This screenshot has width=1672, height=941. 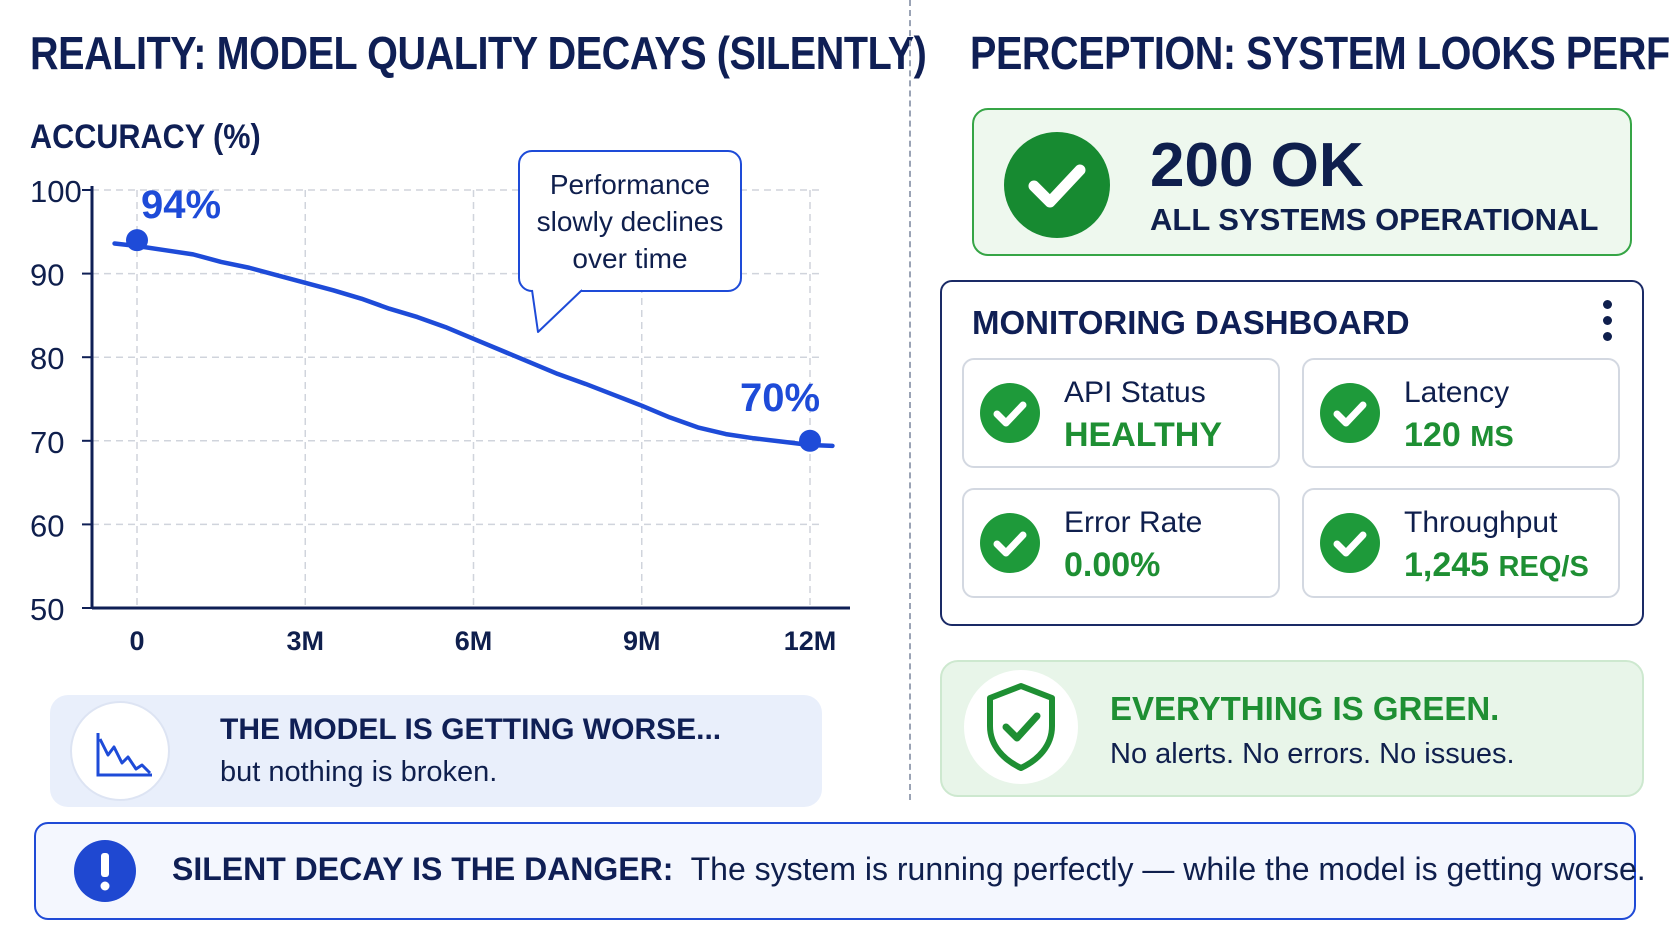 What do you see at coordinates (305, 641) in the screenshot?
I see `x-tick-label: 3M` at bounding box center [305, 641].